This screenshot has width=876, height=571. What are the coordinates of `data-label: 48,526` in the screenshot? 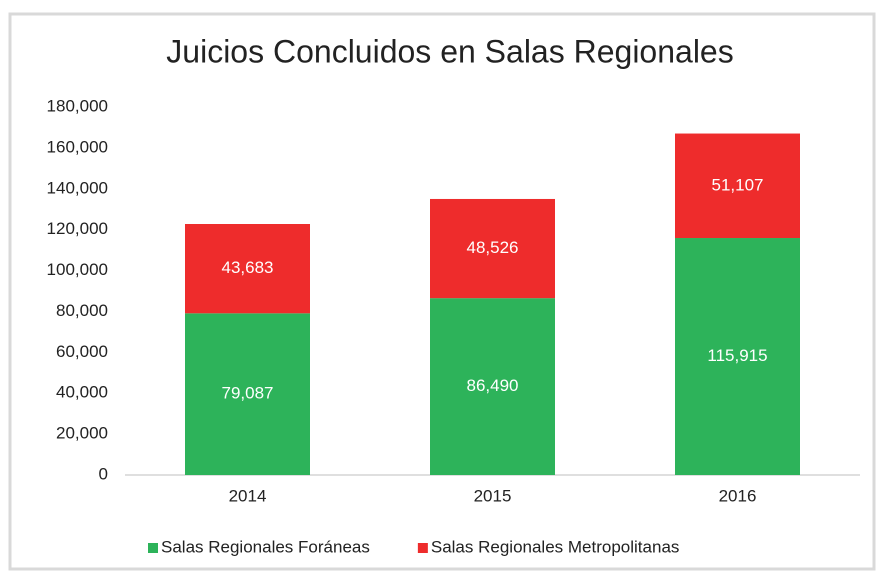 It's located at (493, 247).